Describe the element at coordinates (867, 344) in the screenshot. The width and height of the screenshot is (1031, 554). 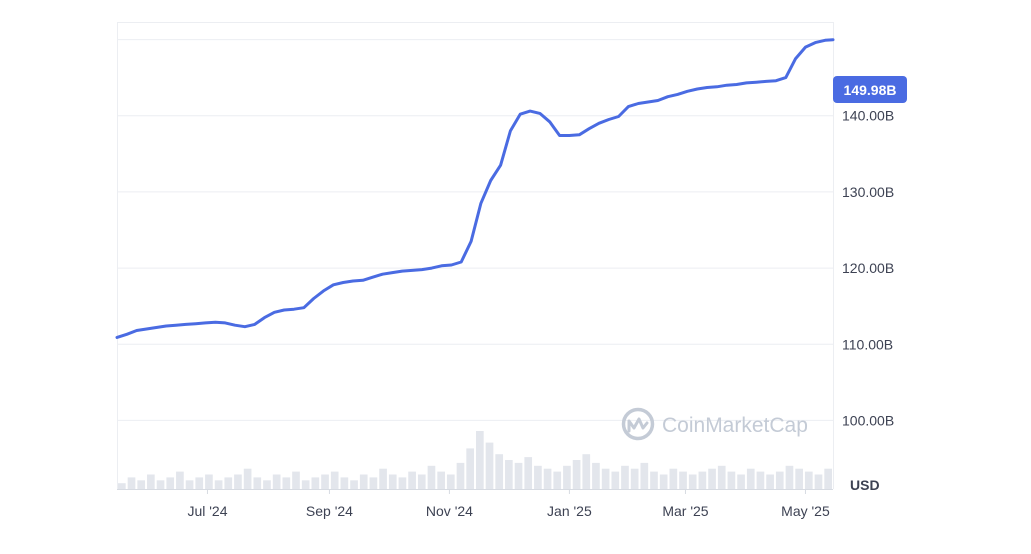
I see `y-tick-label: 110.00B` at that location.